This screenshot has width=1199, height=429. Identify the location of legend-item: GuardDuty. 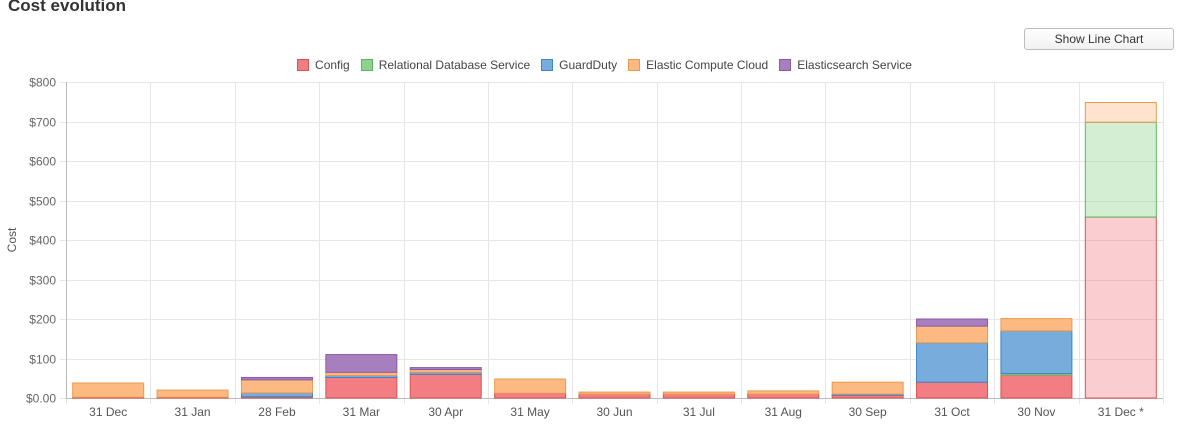
(579, 65).